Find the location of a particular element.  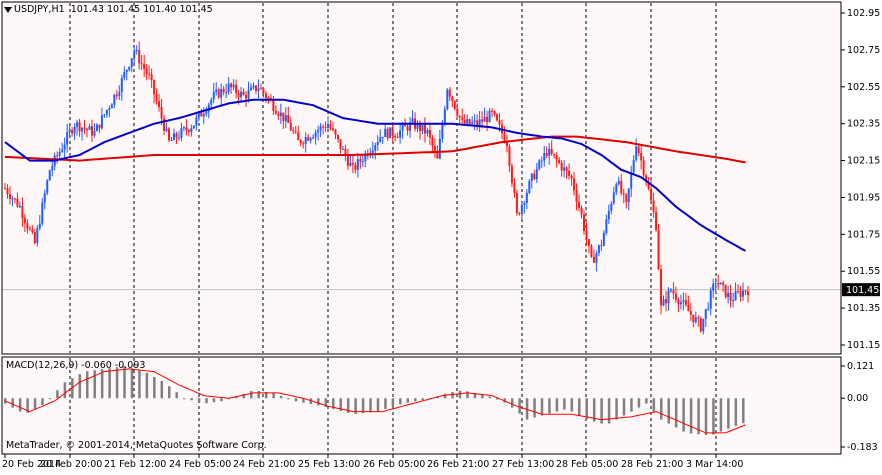

price-tick-label: 102.95 is located at coordinates (863, 13).